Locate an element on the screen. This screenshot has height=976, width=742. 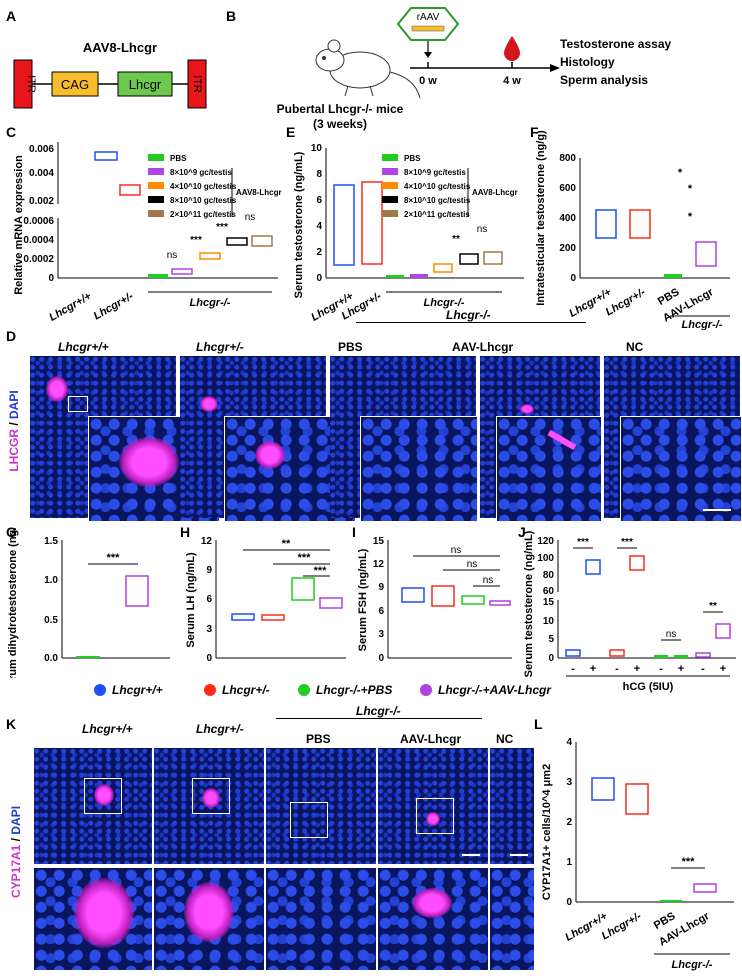
chart-f-tick-1: 200 is located at coordinates (567, 248).